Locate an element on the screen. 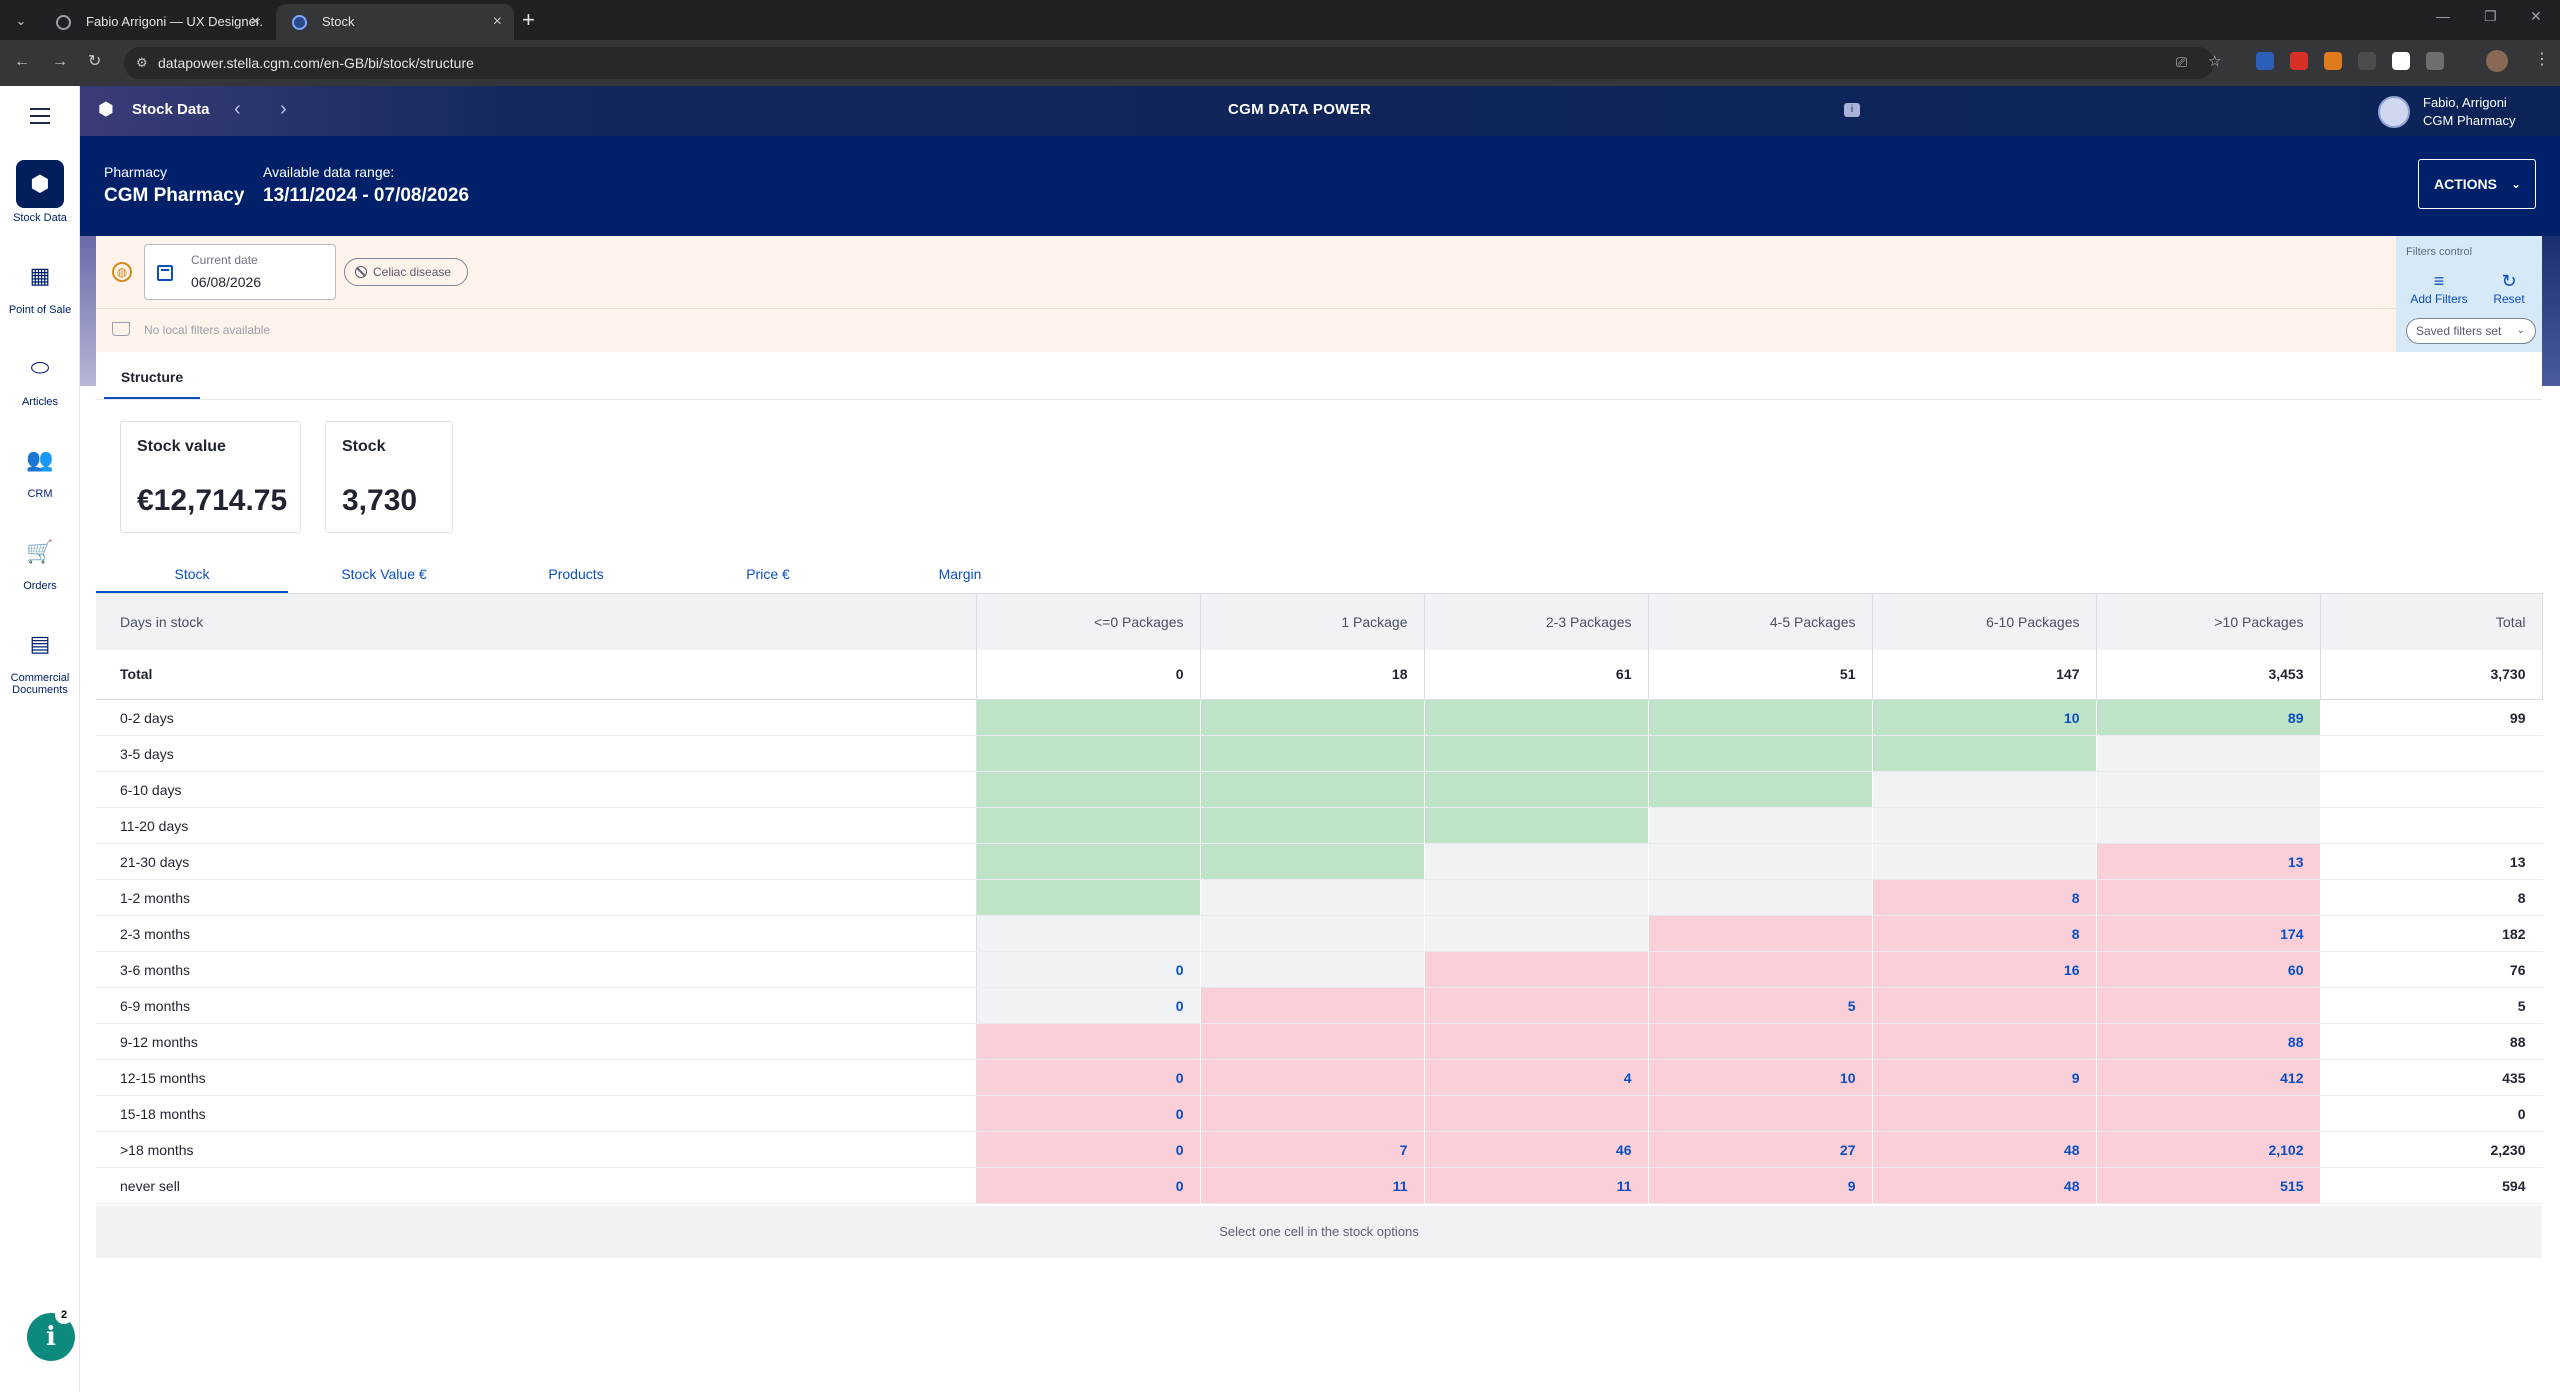 This screenshot has width=2560, height=1392. current-date-field: Current date 06/08/2026 is located at coordinates (240, 272).